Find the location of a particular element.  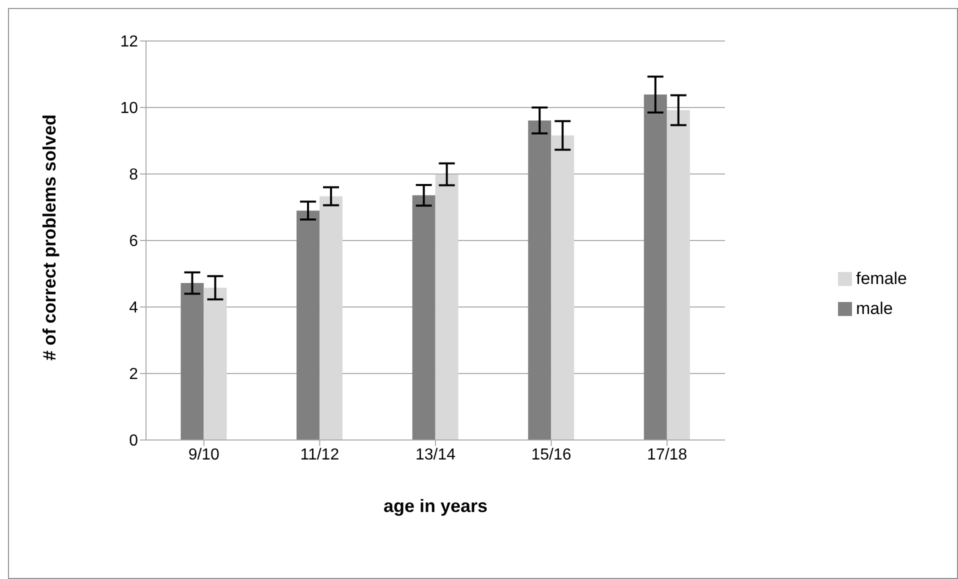

y-tick-label: 10 is located at coordinates (129, 109).